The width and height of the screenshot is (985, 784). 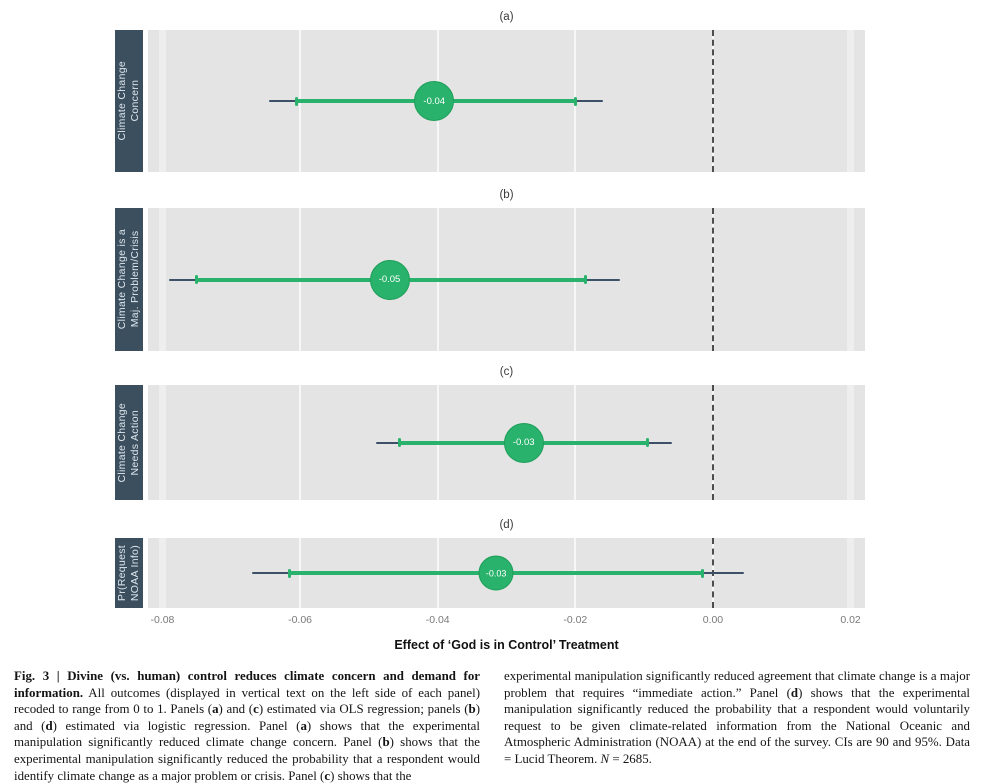 I want to click on panel-d: (d) Pr(Request NOAA Info) -0.03, so click(x=492, y=562).